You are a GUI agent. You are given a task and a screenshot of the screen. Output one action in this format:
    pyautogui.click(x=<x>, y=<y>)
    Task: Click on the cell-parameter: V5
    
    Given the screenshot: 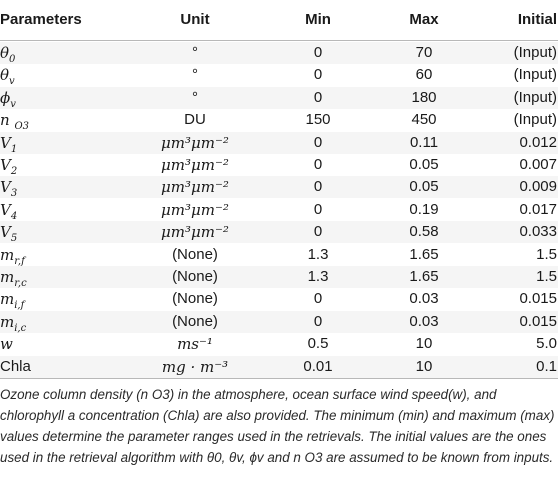 What is the action you would take?
    pyautogui.click(x=9, y=234)
    